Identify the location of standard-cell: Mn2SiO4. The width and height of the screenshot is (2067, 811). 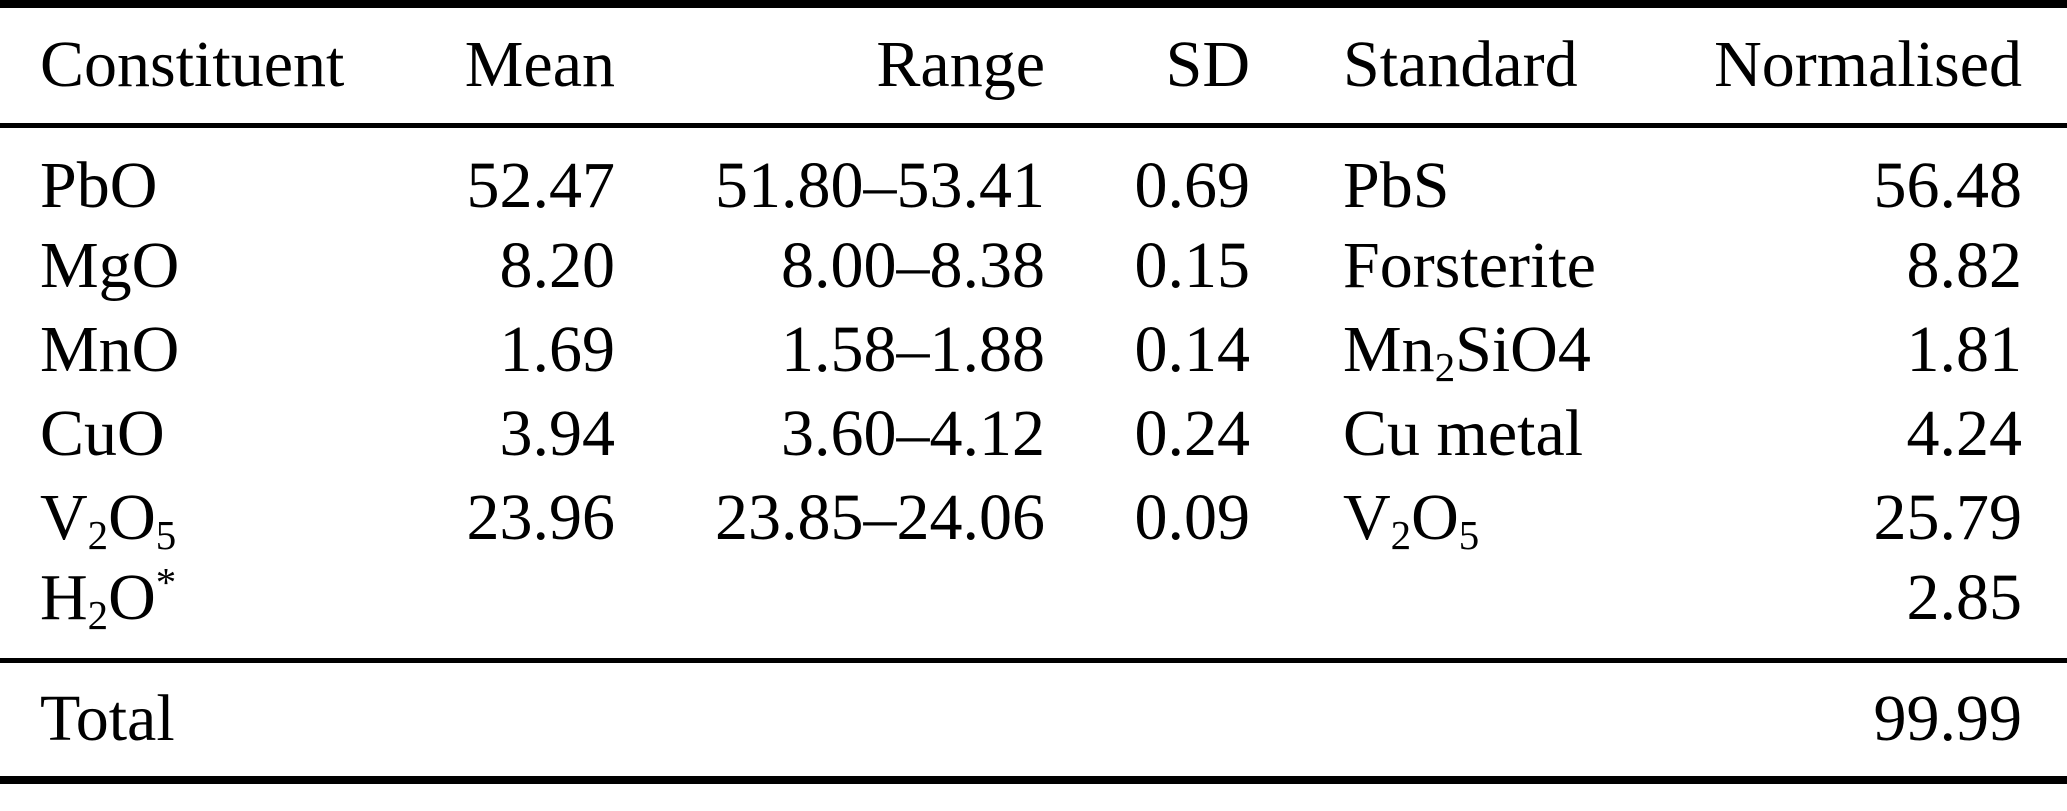
(1470, 350).